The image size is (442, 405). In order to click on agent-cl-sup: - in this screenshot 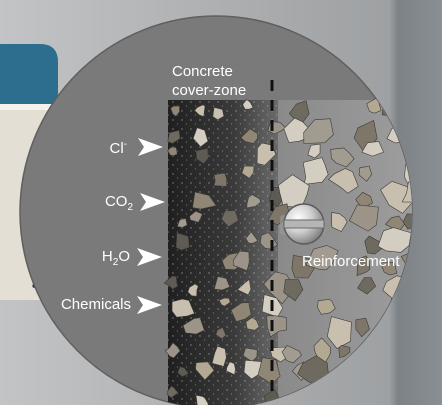, I will do `click(125, 144)`.